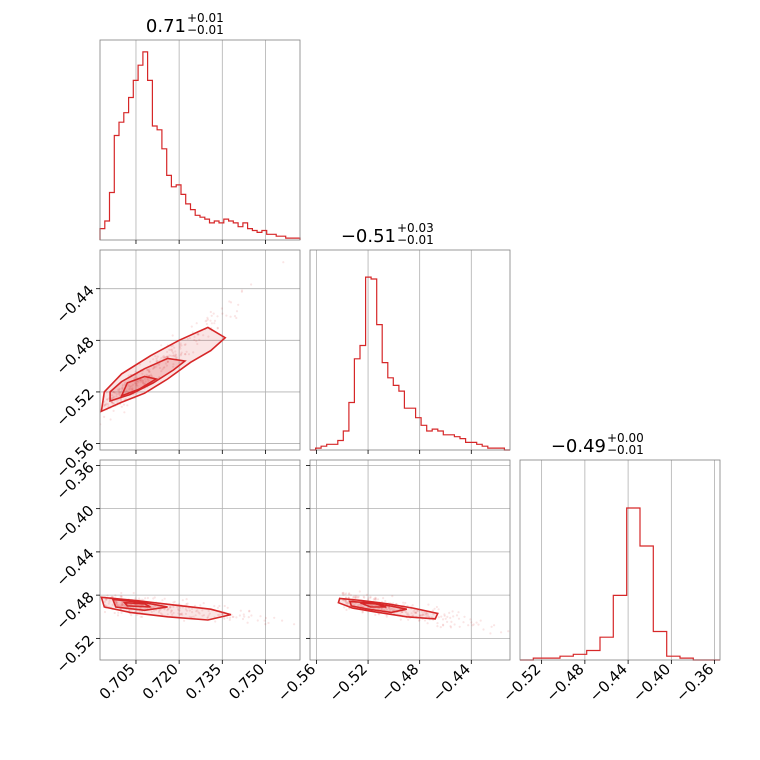  What do you see at coordinates (246, 681) in the screenshot?
I see `x-tick-label: 0.750` at bounding box center [246, 681].